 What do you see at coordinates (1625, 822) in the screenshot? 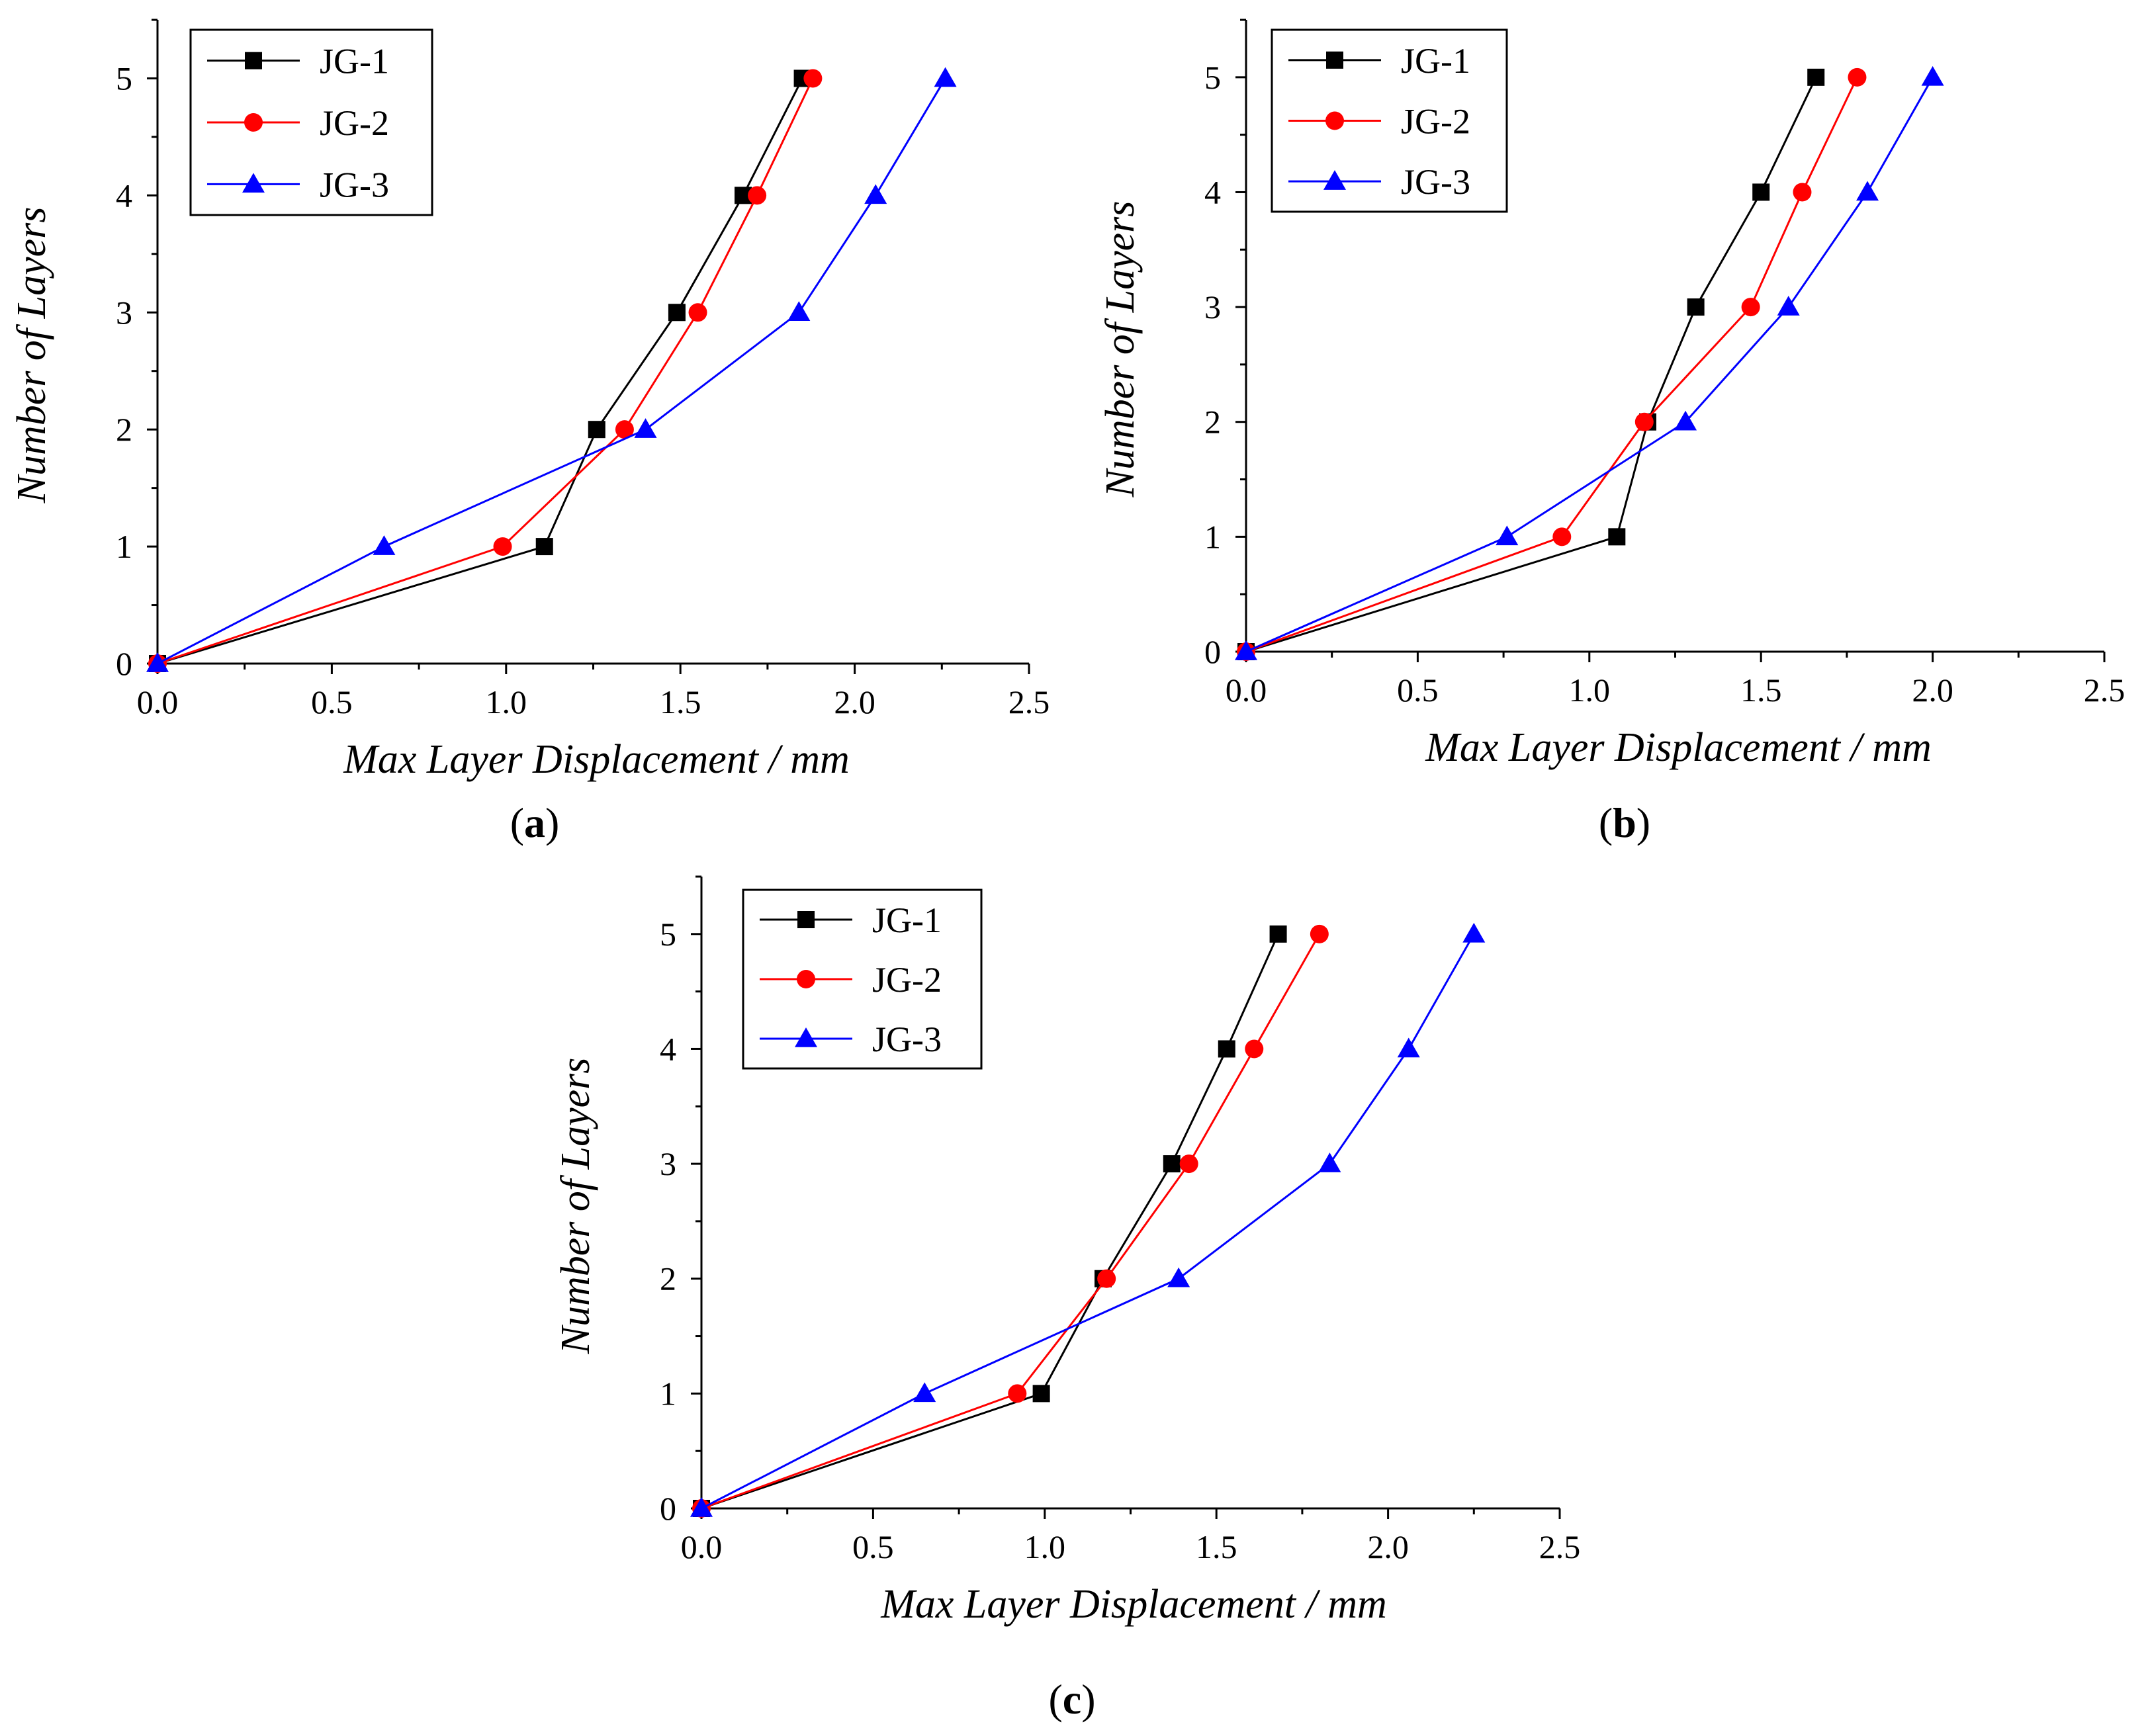
I see `panel-label: (b)` at bounding box center [1625, 822].